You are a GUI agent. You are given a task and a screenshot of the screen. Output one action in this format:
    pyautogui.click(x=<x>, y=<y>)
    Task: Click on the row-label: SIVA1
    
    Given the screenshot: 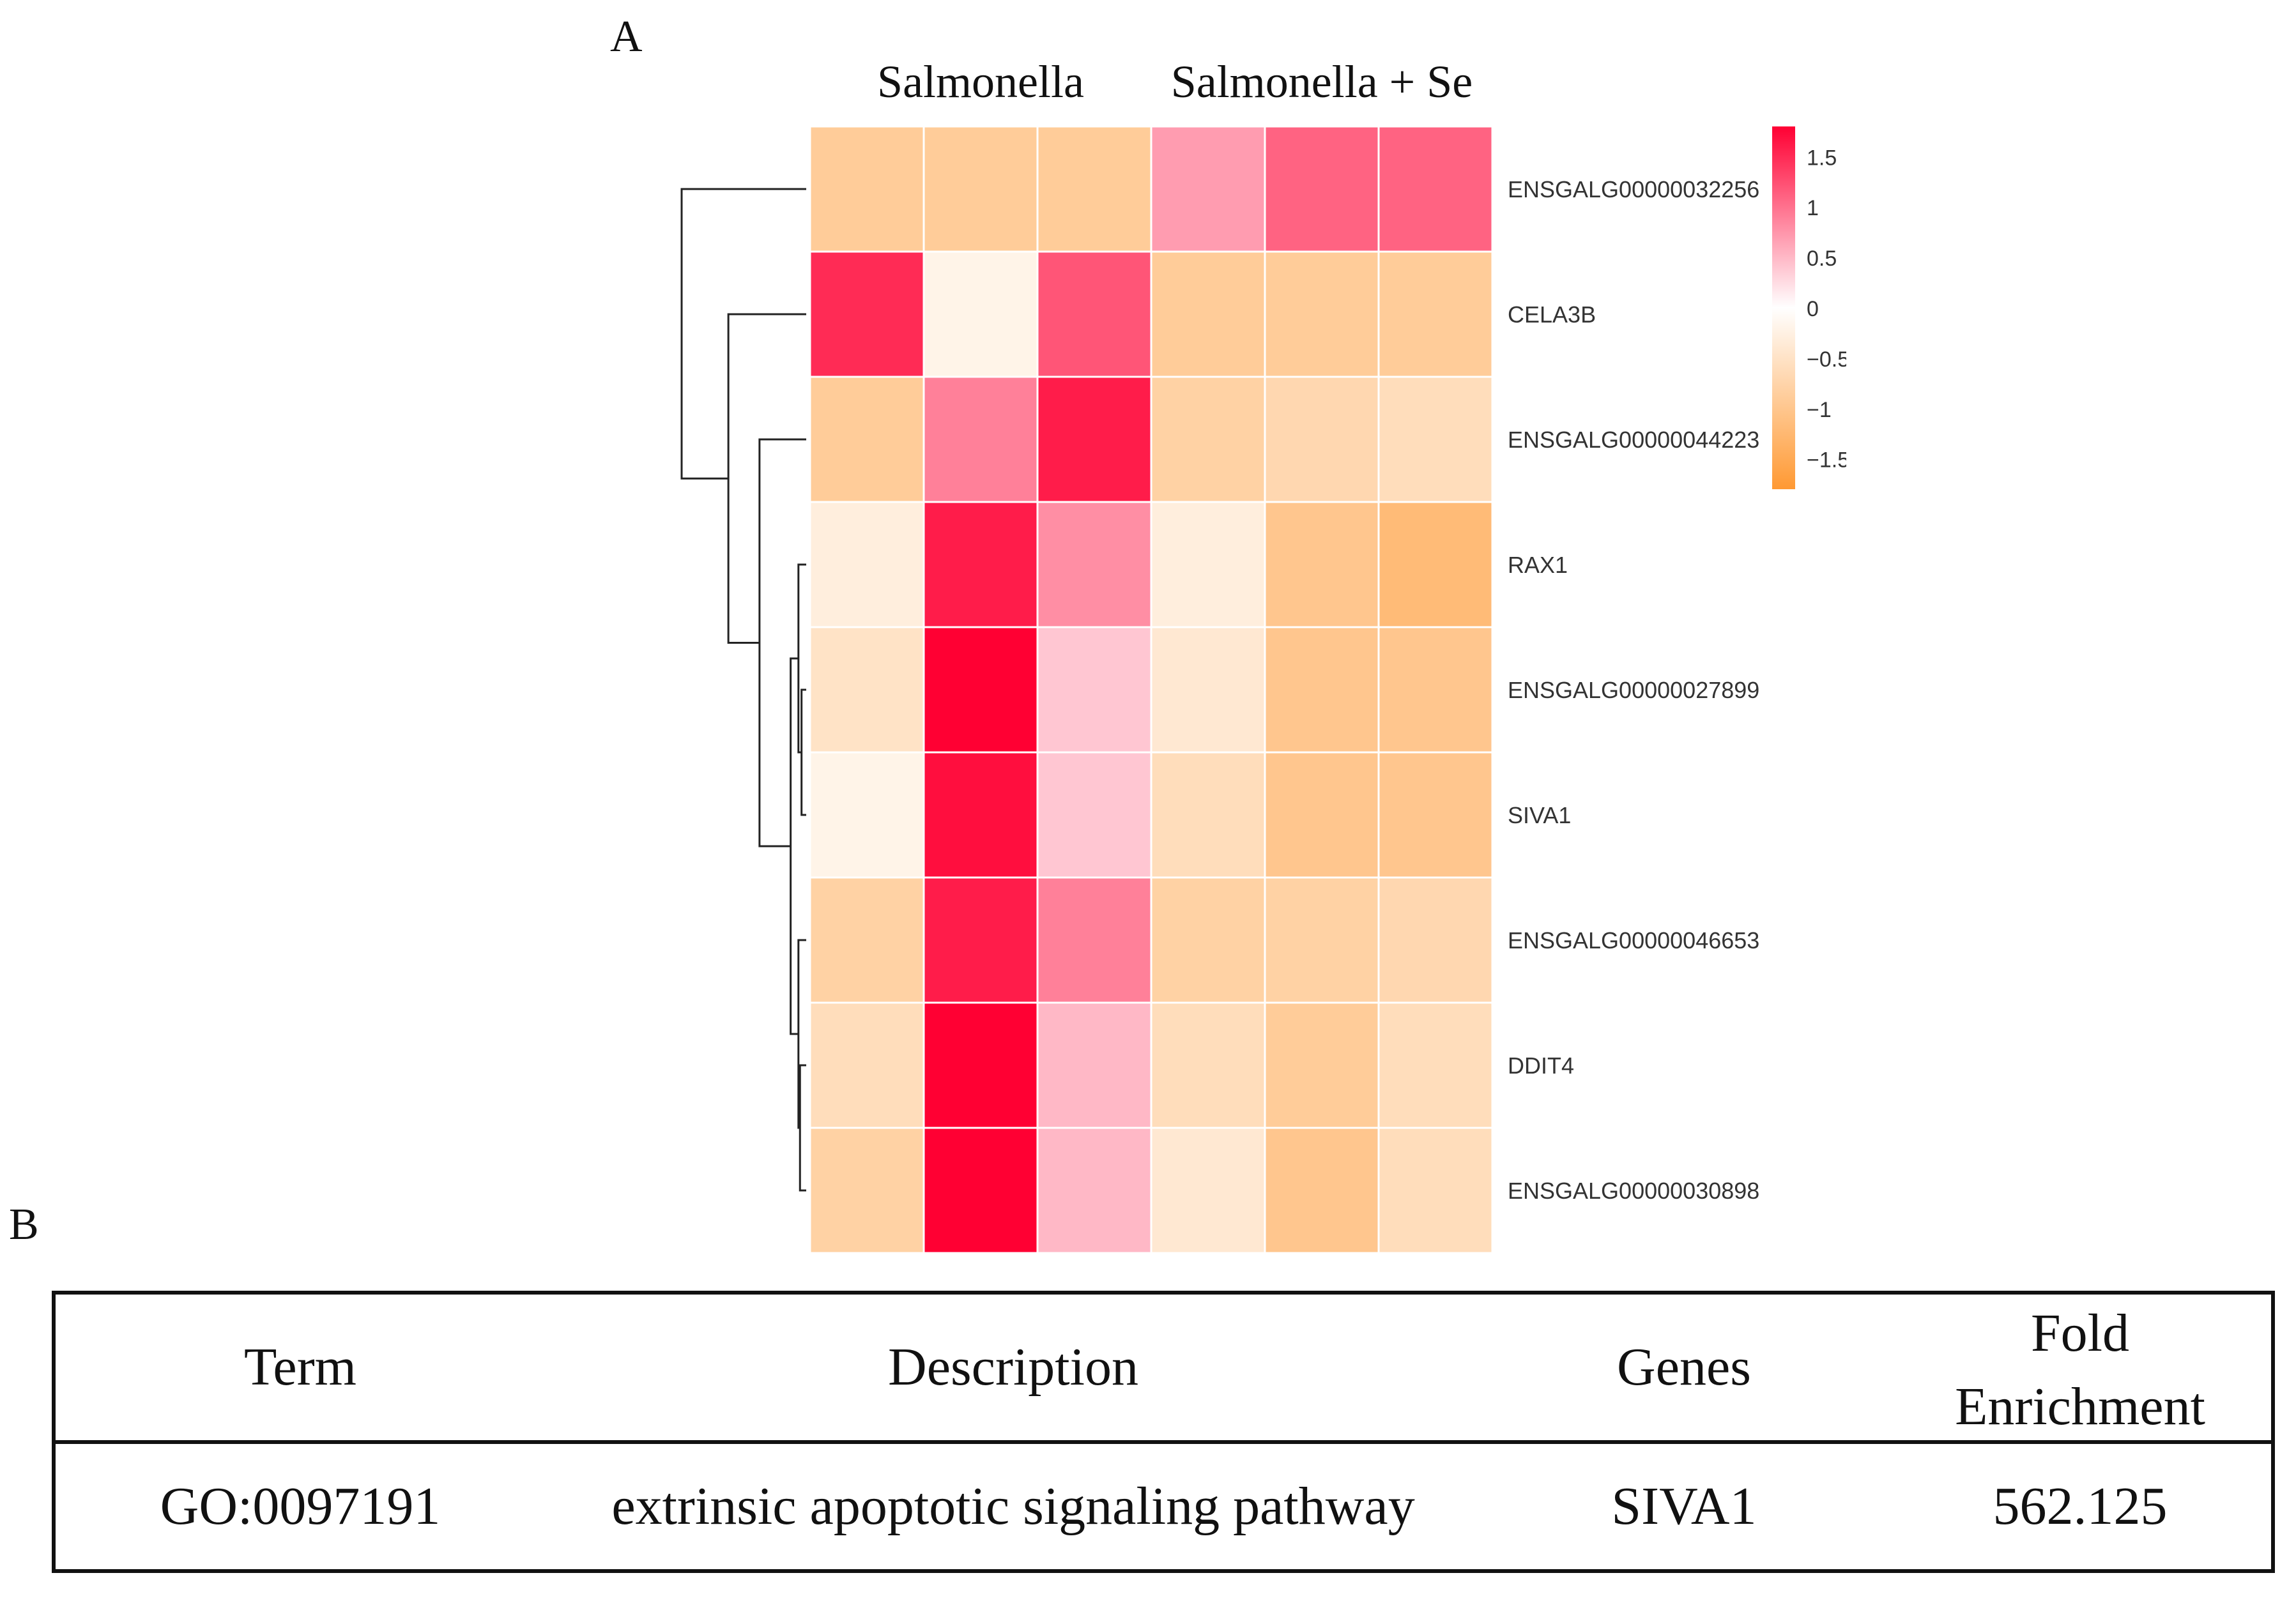 What is the action you would take?
    pyautogui.click(x=1540, y=815)
    